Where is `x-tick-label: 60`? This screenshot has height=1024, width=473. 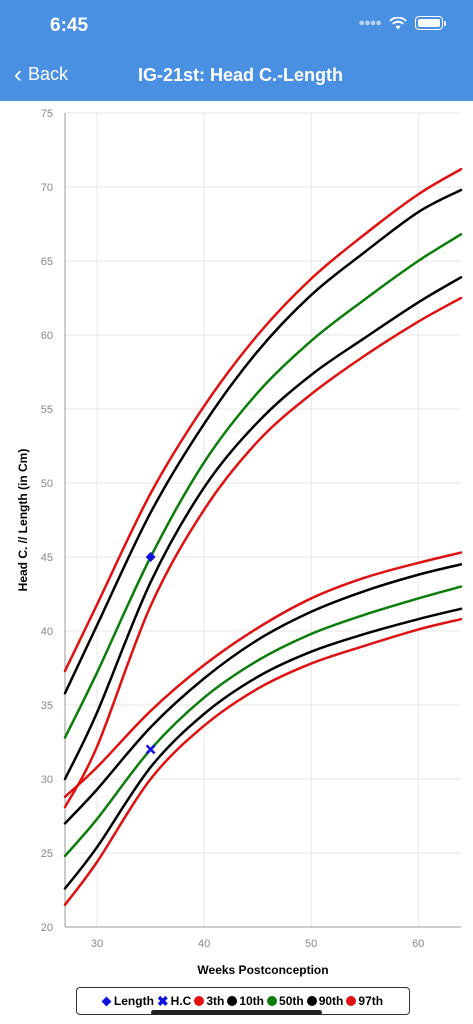
x-tick-label: 60 is located at coordinates (418, 944).